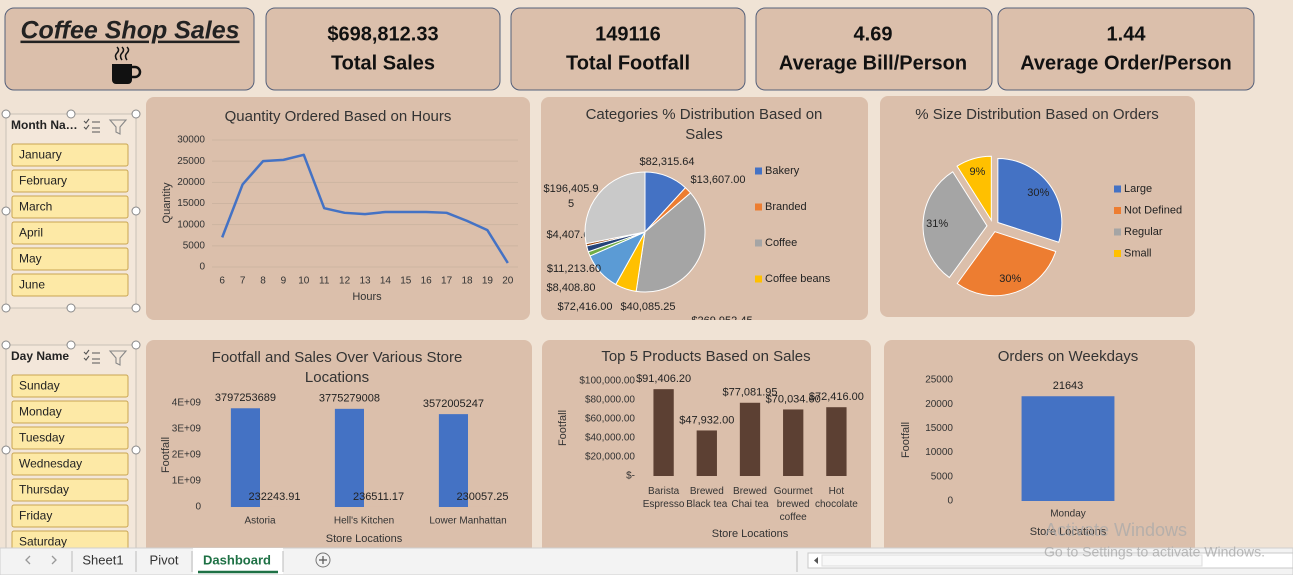  Describe the element at coordinates (43, 542) in the screenshot. I see `slicer-item-label: Saturday` at that location.